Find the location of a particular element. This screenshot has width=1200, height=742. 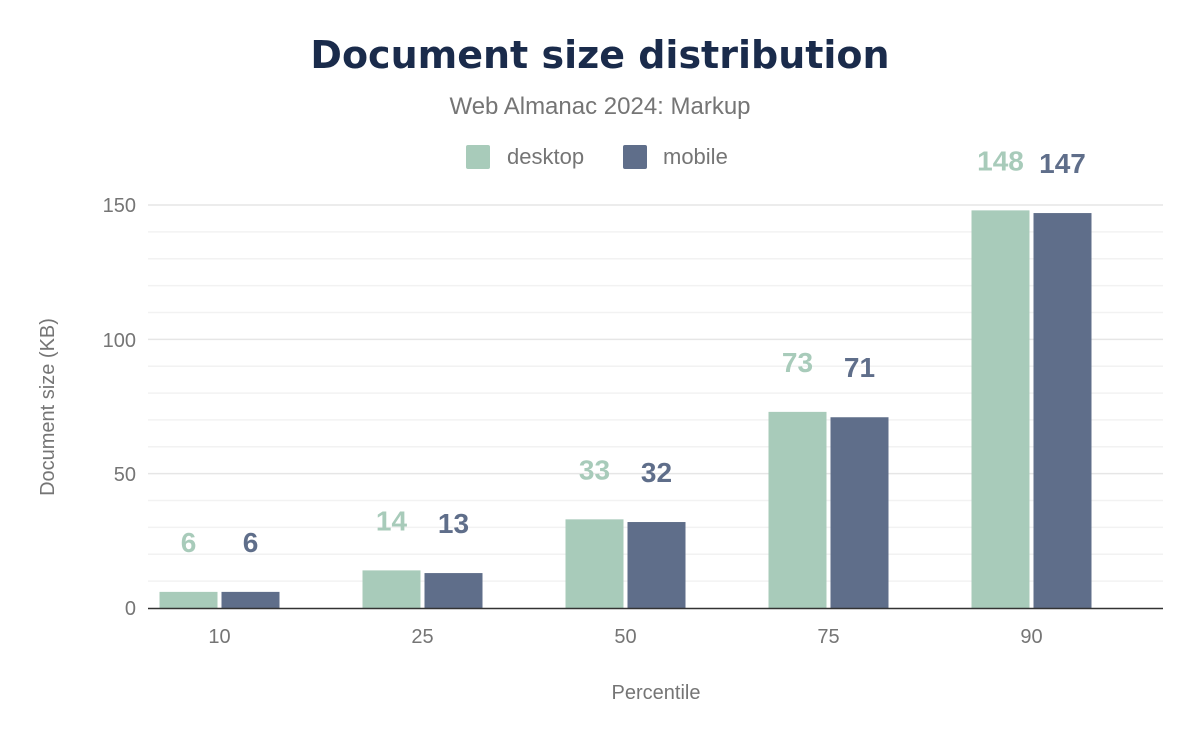

y-axis-ticks: 0 50 100 150 is located at coordinates (119, 407).